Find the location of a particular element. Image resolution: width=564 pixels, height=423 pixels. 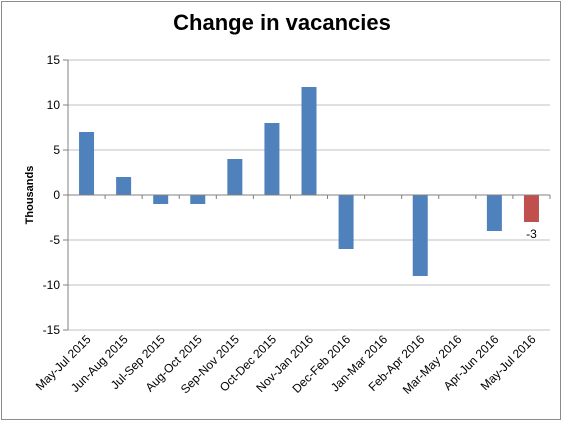

y-tick-label: -5 is located at coordinates (54, 240).